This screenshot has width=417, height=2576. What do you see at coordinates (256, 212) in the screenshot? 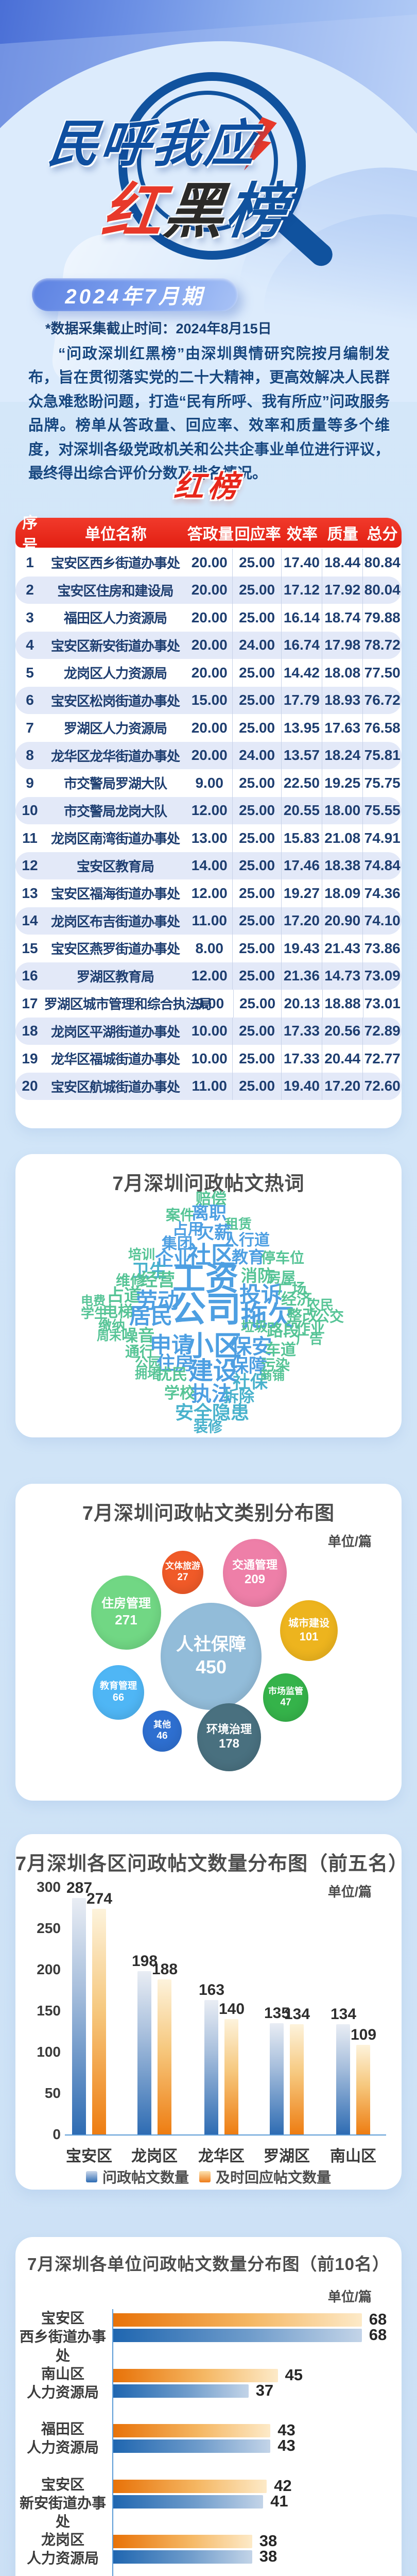
I see `title-char-bang: 榜` at bounding box center [256, 212].